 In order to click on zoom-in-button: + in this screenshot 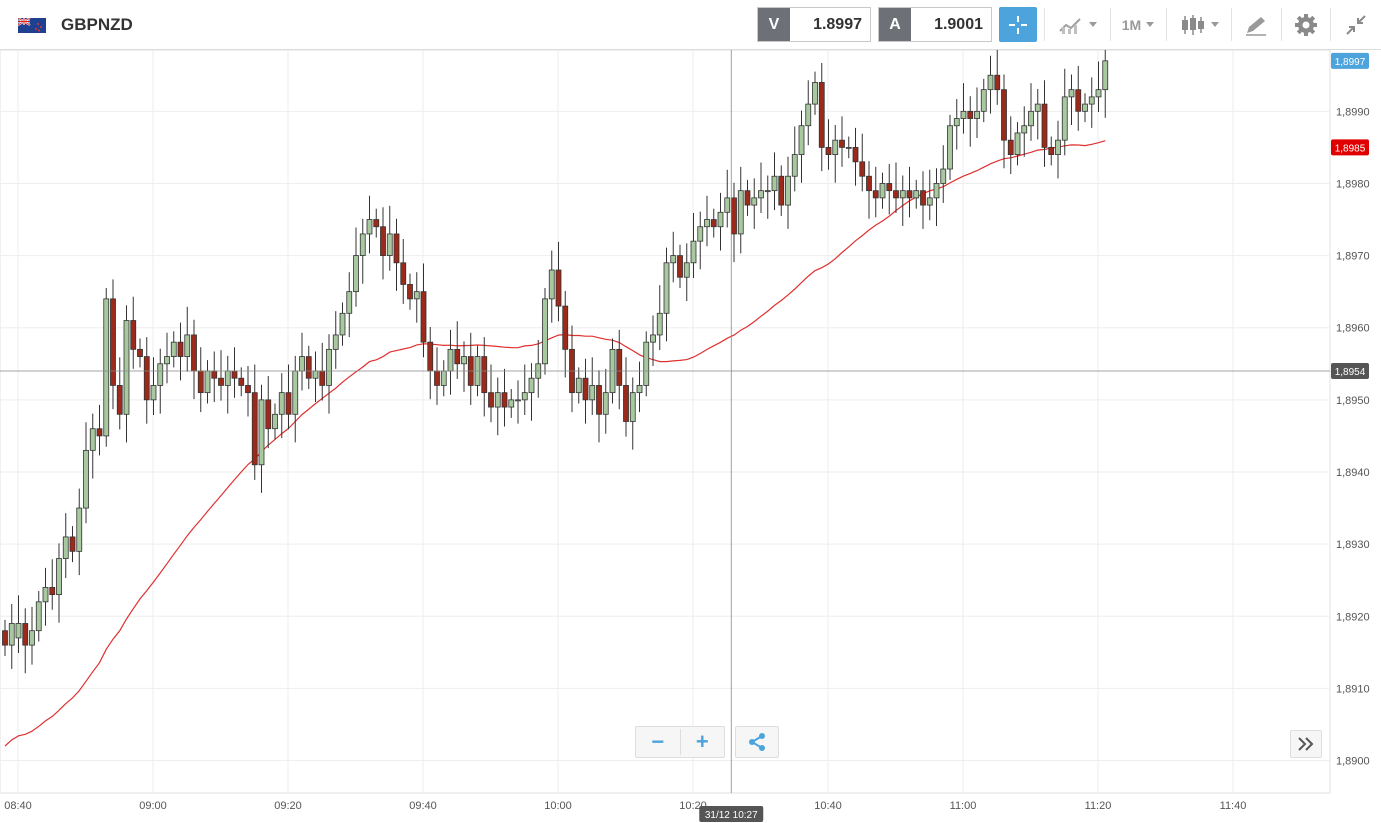, I will do `click(702, 741)`.